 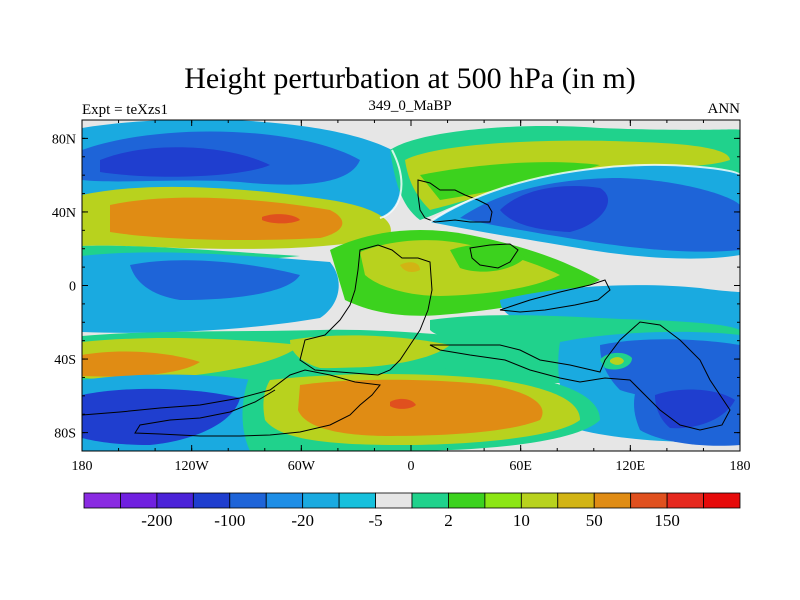 What do you see at coordinates (724, 109) in the screenshot?
I see `subtitle-right: ANN` at bounding box center [724, 109].